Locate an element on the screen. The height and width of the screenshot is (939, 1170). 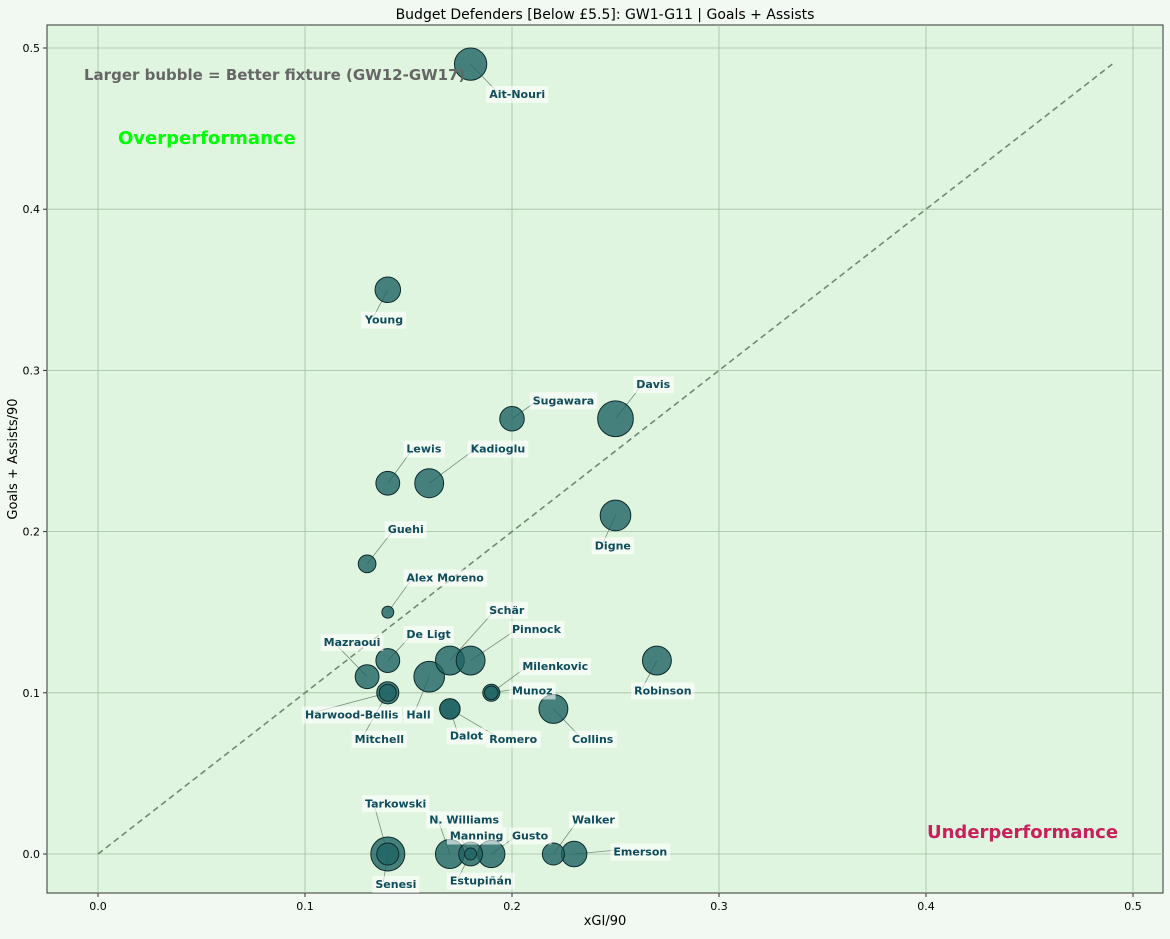
point-label: Milenkovic is located at coordinates (555, 666).